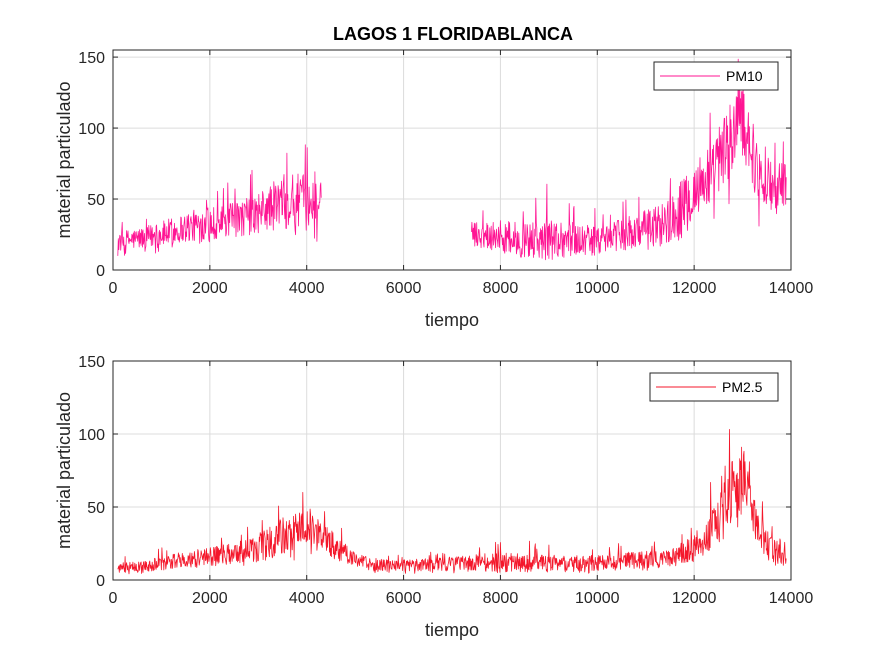  What do you see at coordinates (453, 34) in the screenshot?
I see `chart-title: LAGOS 1 FLORIDABLANCA` at bounding box center [453, 34].